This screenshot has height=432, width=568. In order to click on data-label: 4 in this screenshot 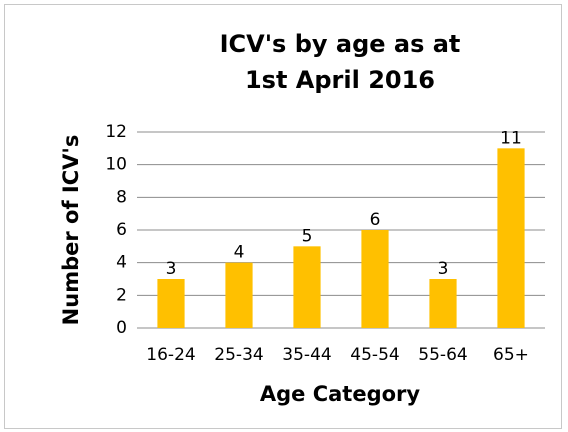, I will do `click(239, 253)`.